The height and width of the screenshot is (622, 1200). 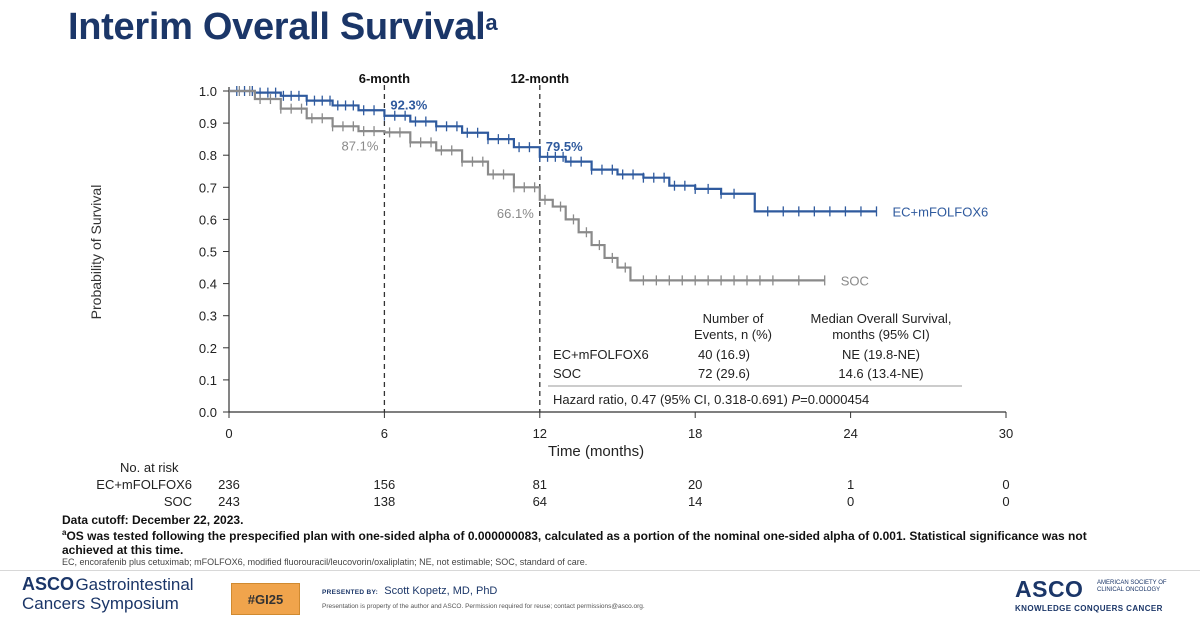 What do you see at coordinates (177, 501) in the screenshot?
I see `at-risk-row-label: SOC` at bounding box center [177, 501].